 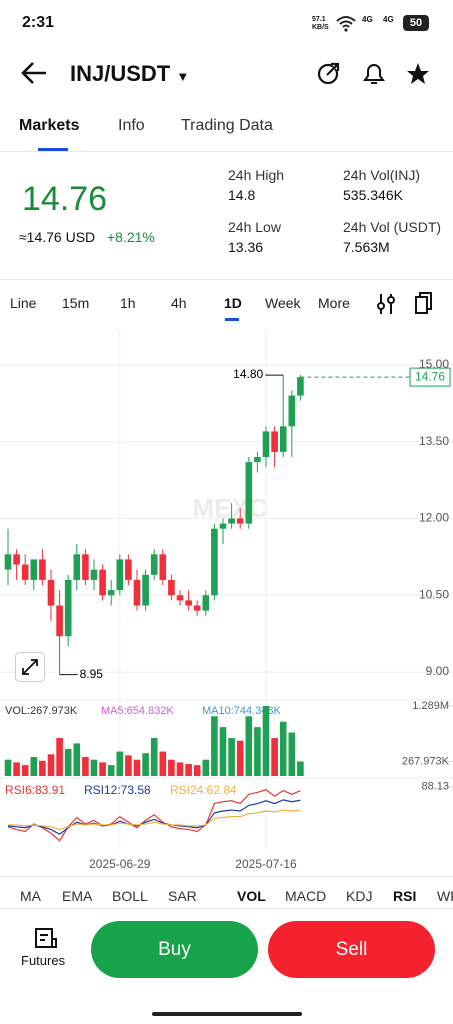 What do you see at coordinates (434, 364) in the screenshot?
I see `y-tick-label: 15.00` at bounding box center [434, 364].